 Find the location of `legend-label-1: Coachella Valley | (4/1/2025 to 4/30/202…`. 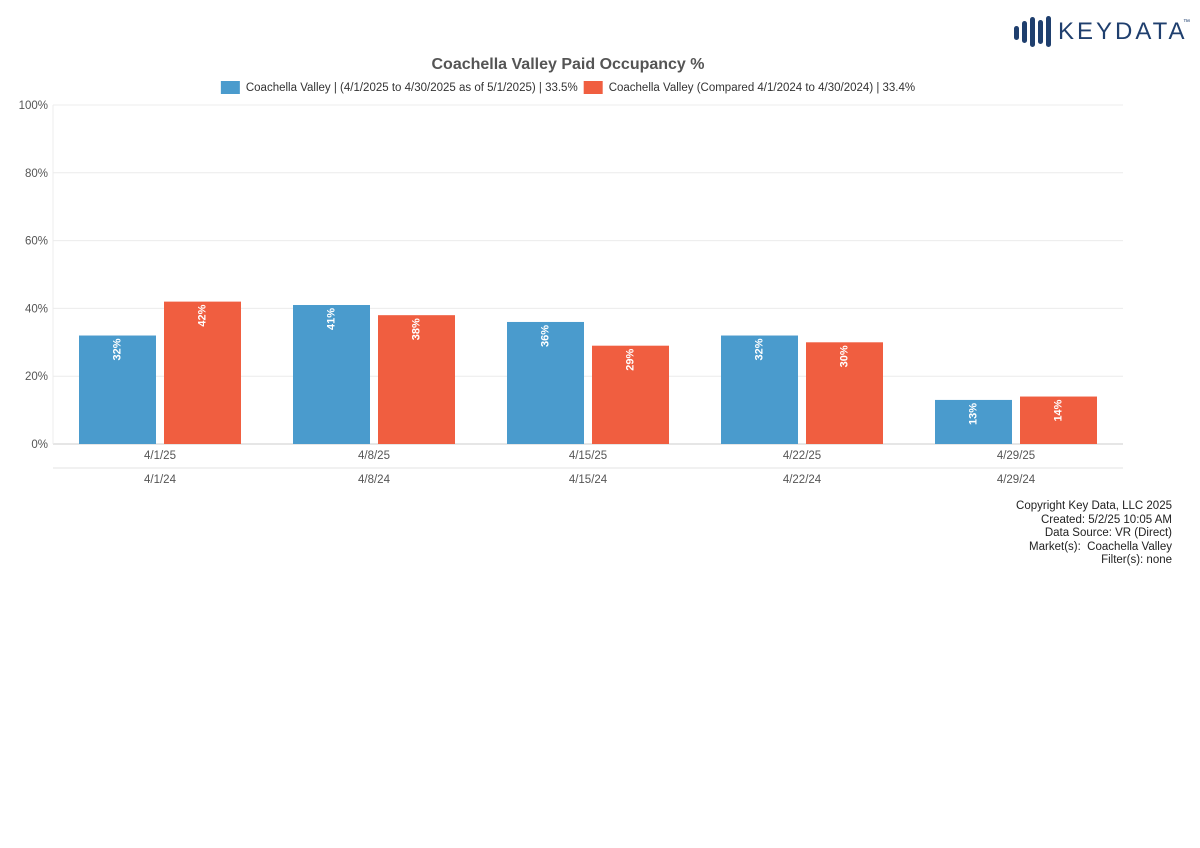

legend-label-1: Coachella Valley | (4/1/2025 to 4/30/202… is located at coordinates (412, 88).